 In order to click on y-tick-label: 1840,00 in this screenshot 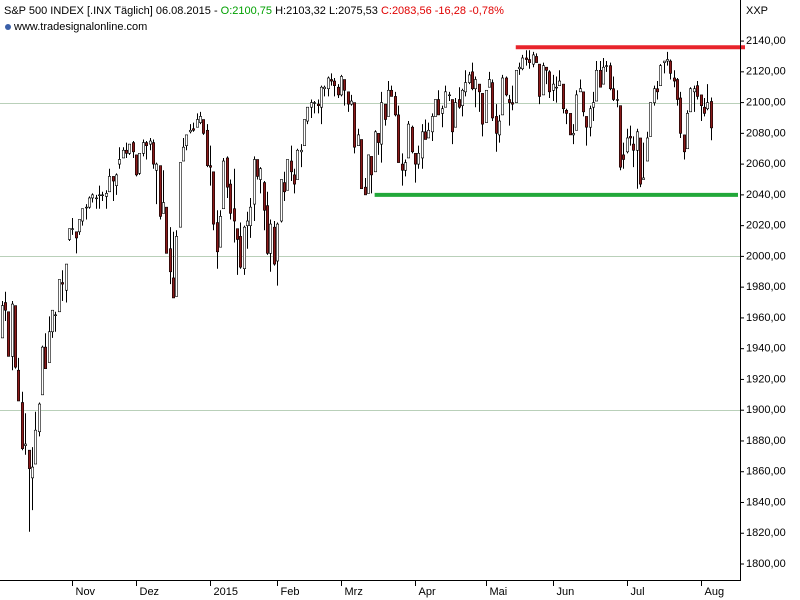, I will do `click(766, 502)`.